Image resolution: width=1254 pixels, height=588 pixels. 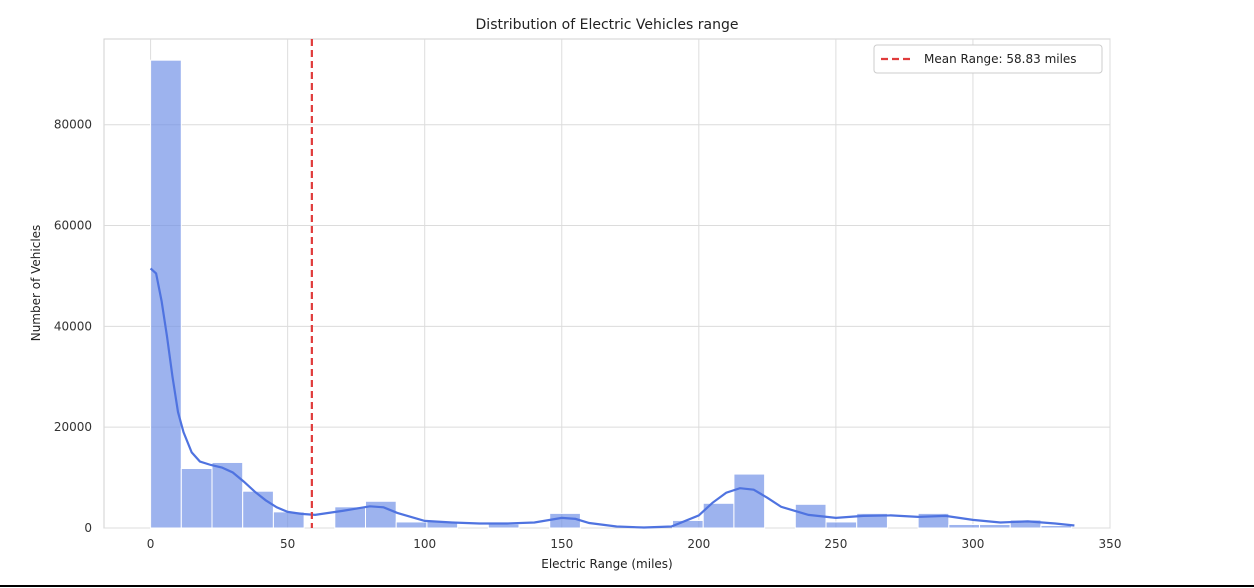 What do you see at coordinates (88, 528) in the screenshot?
I see `y-tick-label: 0` at bounding box center [88, 528].